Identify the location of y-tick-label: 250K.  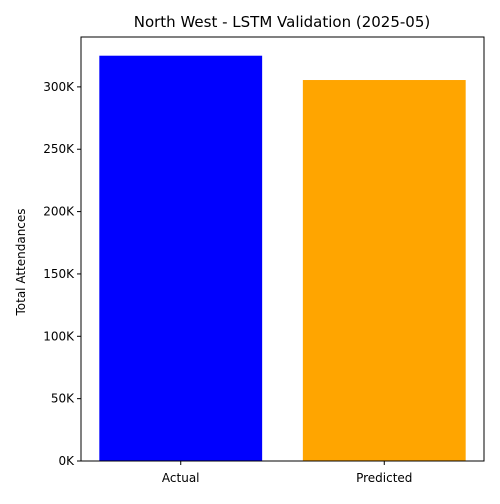
(59, 149).